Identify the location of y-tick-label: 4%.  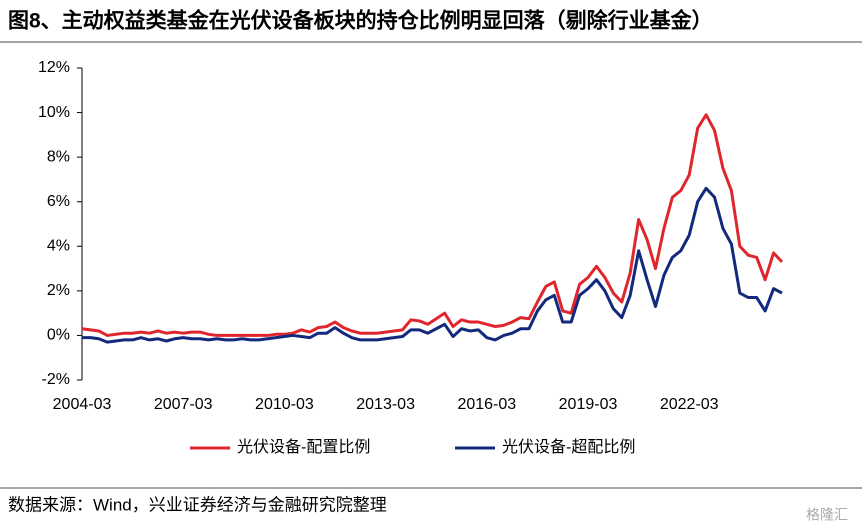
(58, 246).